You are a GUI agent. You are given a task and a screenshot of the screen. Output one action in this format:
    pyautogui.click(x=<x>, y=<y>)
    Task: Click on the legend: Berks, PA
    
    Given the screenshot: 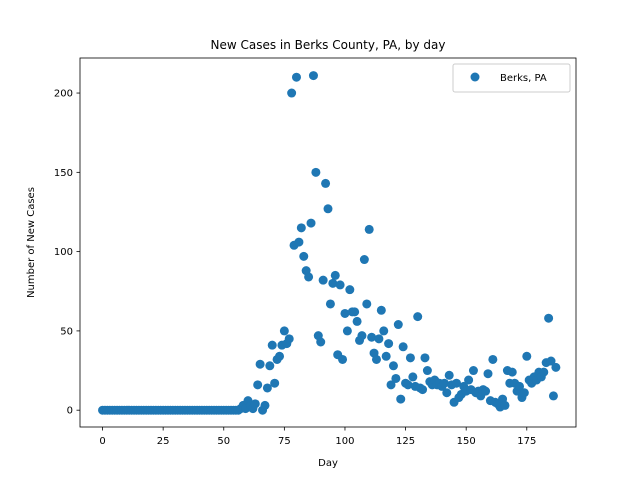 What is the action you would take?
    pyautogui.click(x=511, y=78)
    